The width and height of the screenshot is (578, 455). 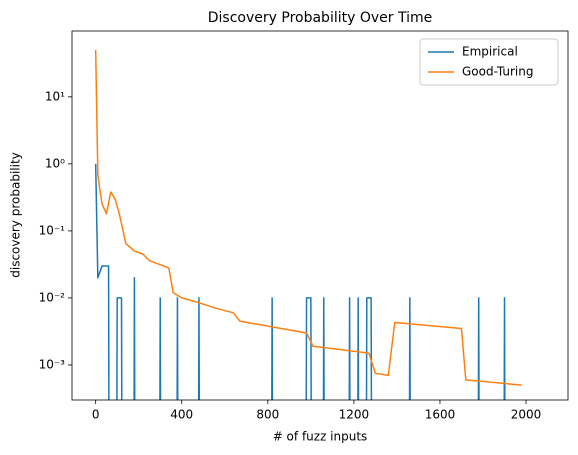 I want to click on x-tick-label: 1600, so click(x=440, y=415).